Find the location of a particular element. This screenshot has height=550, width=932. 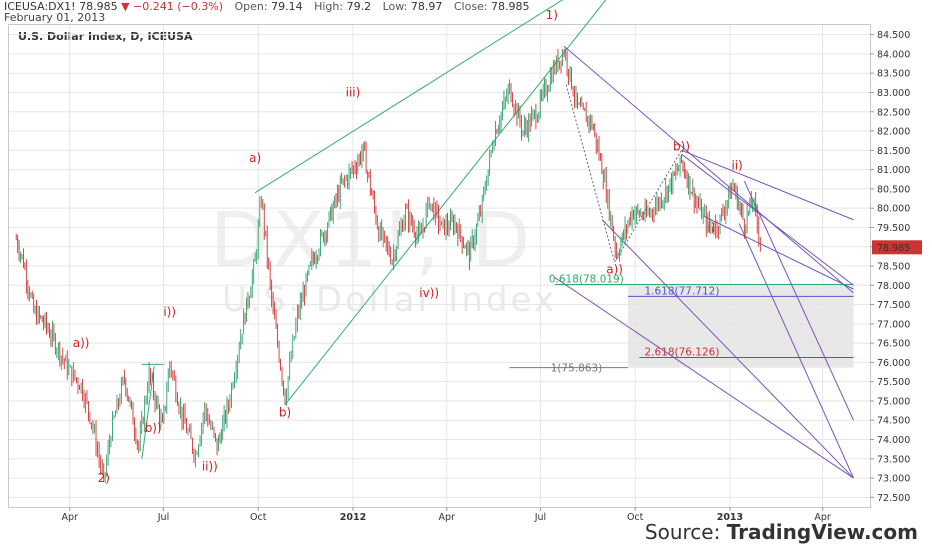

last-price-badge-label: 78.985 is located at coordinates (893, 248).